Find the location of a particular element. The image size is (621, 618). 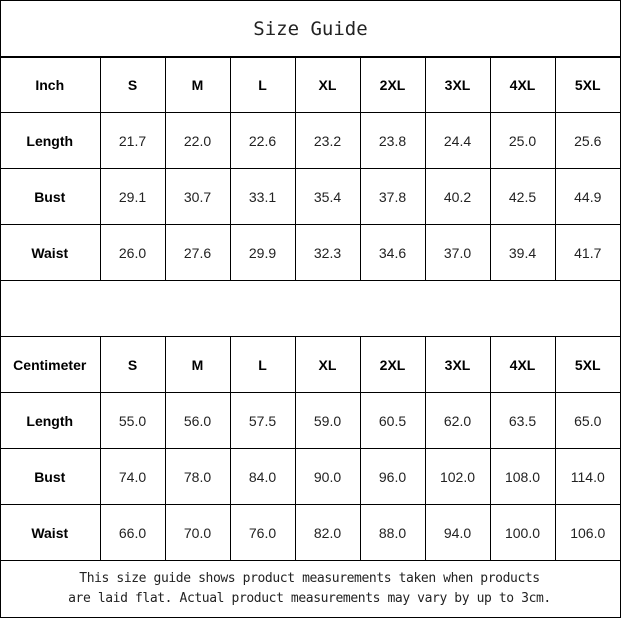

measurement-cell: 60.5 is located at coordinates (392, 420).